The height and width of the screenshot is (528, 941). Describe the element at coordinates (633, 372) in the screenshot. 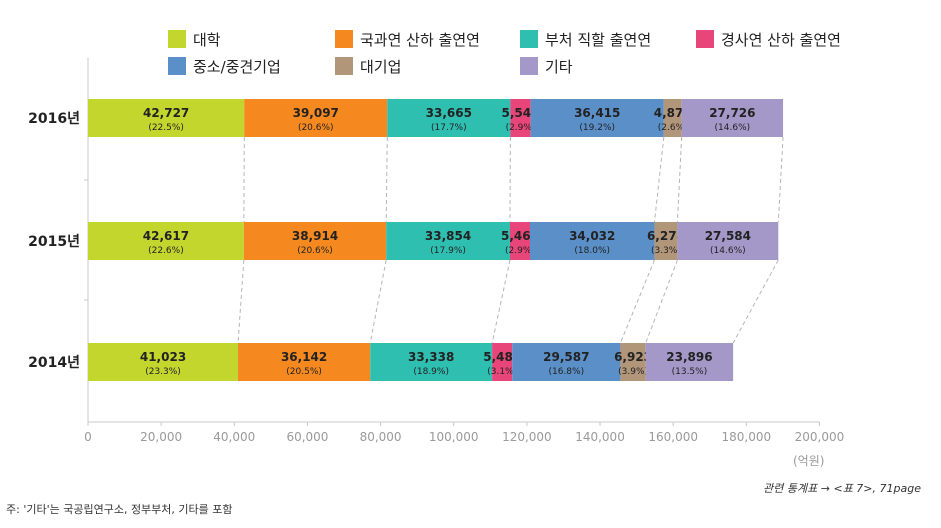

I see `data-percent-label: (3.9%)` at that location.